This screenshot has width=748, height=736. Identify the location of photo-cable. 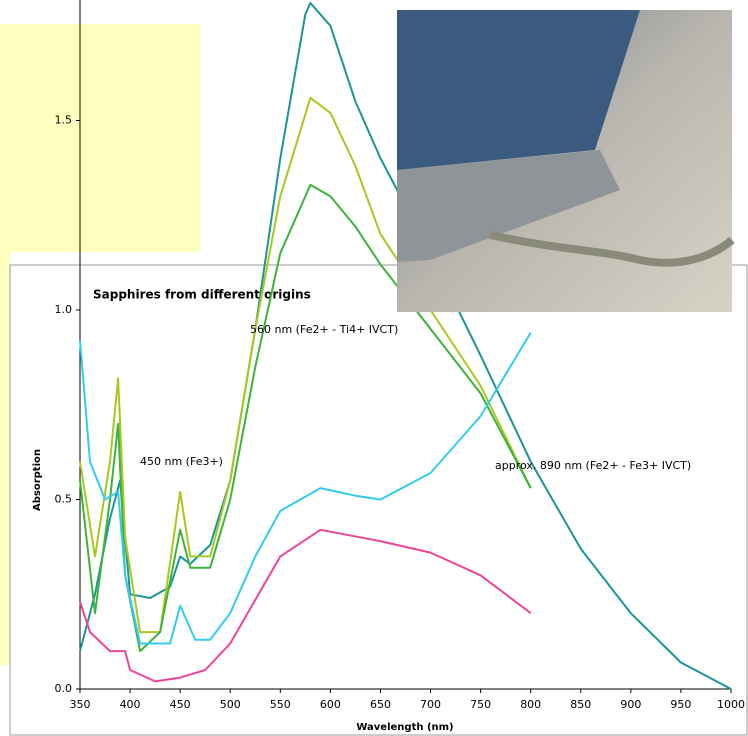
(612, 249).